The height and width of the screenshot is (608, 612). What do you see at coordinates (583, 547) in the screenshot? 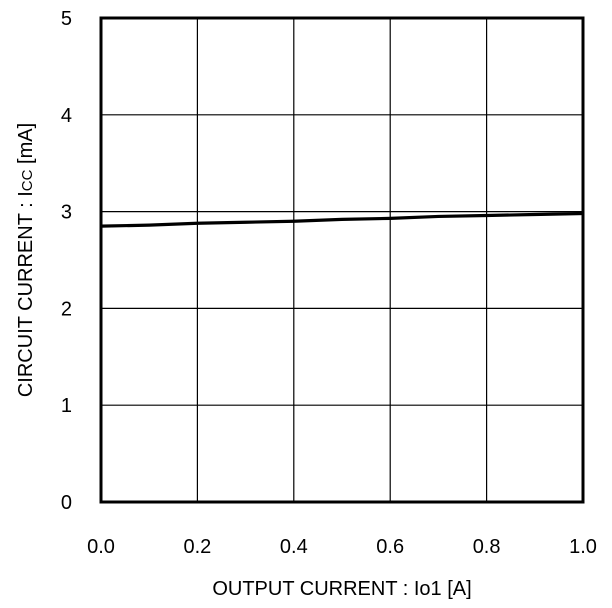
I see `x-tick-label: 1.0` at bounding box center [583, 547].